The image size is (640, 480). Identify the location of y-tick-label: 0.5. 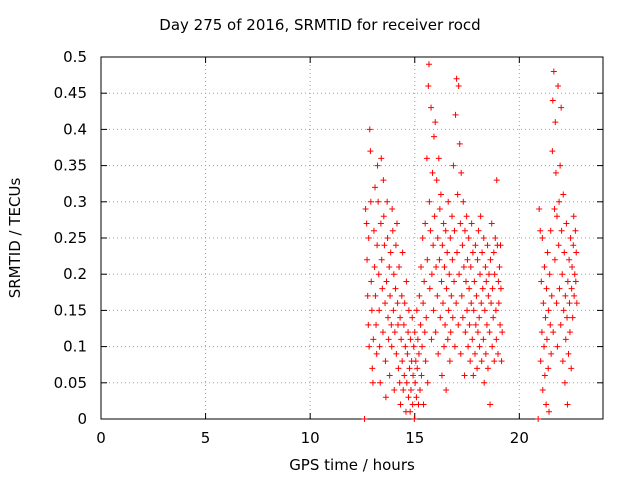
(75, 57).